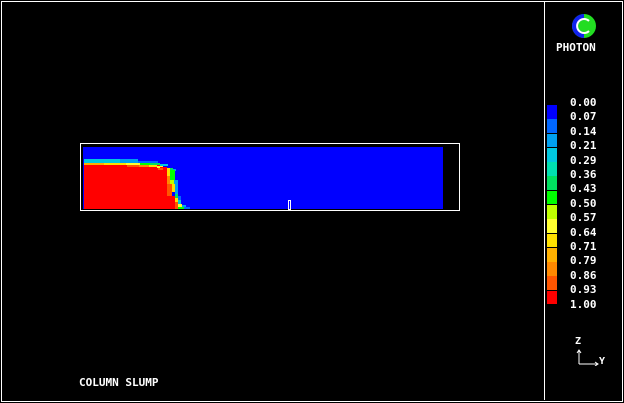  I want to click on legend-label: 0.93, so click(583, 290).